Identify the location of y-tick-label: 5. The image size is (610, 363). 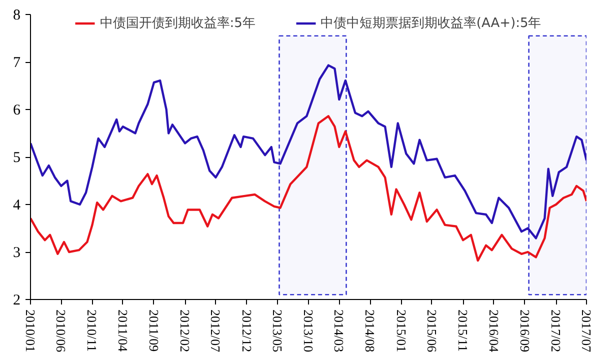
(16, 158).